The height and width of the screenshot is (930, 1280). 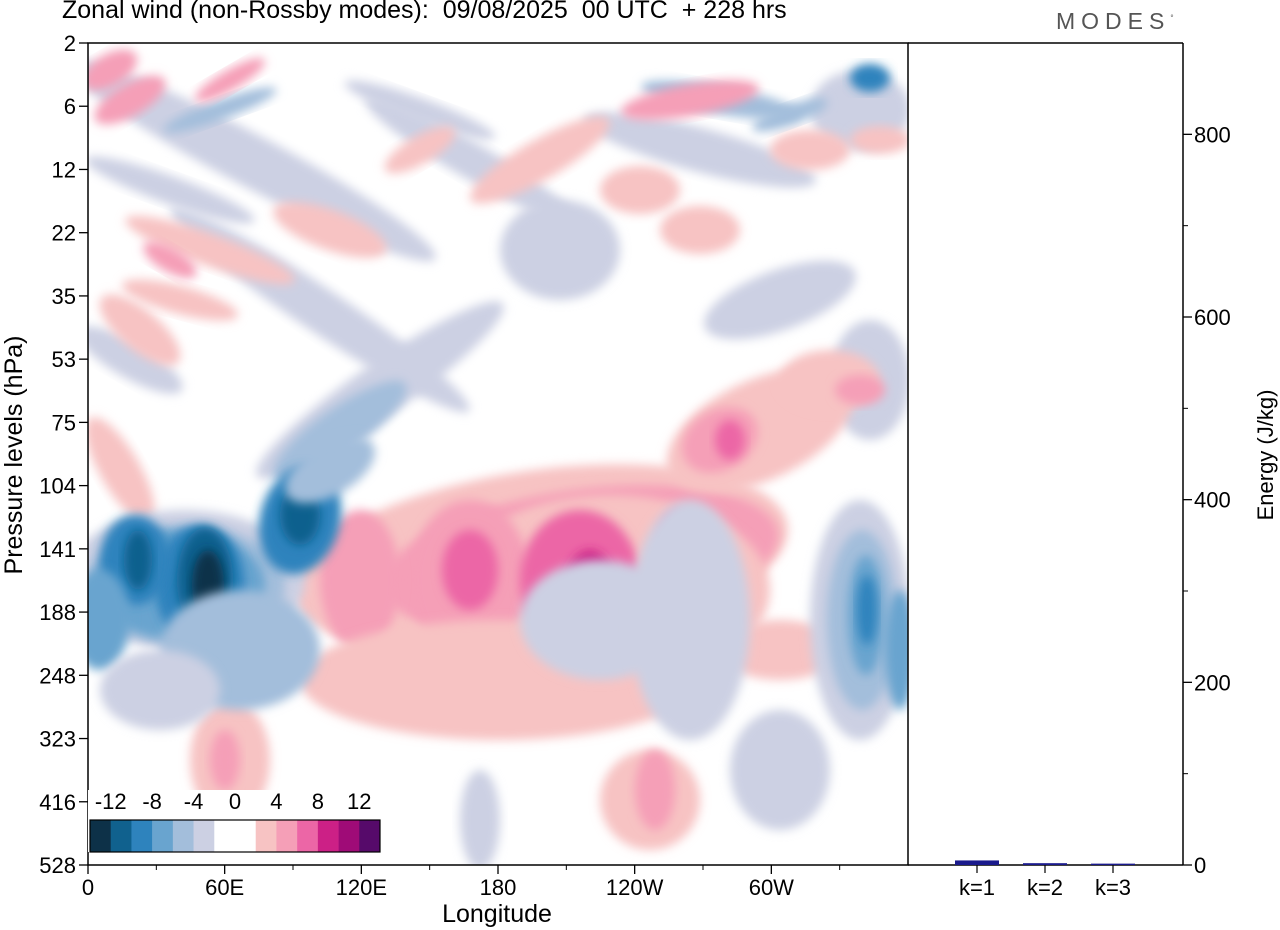 I want to click on y-axis-label: Pressure levels (hPa), so click(x=14, y=455).